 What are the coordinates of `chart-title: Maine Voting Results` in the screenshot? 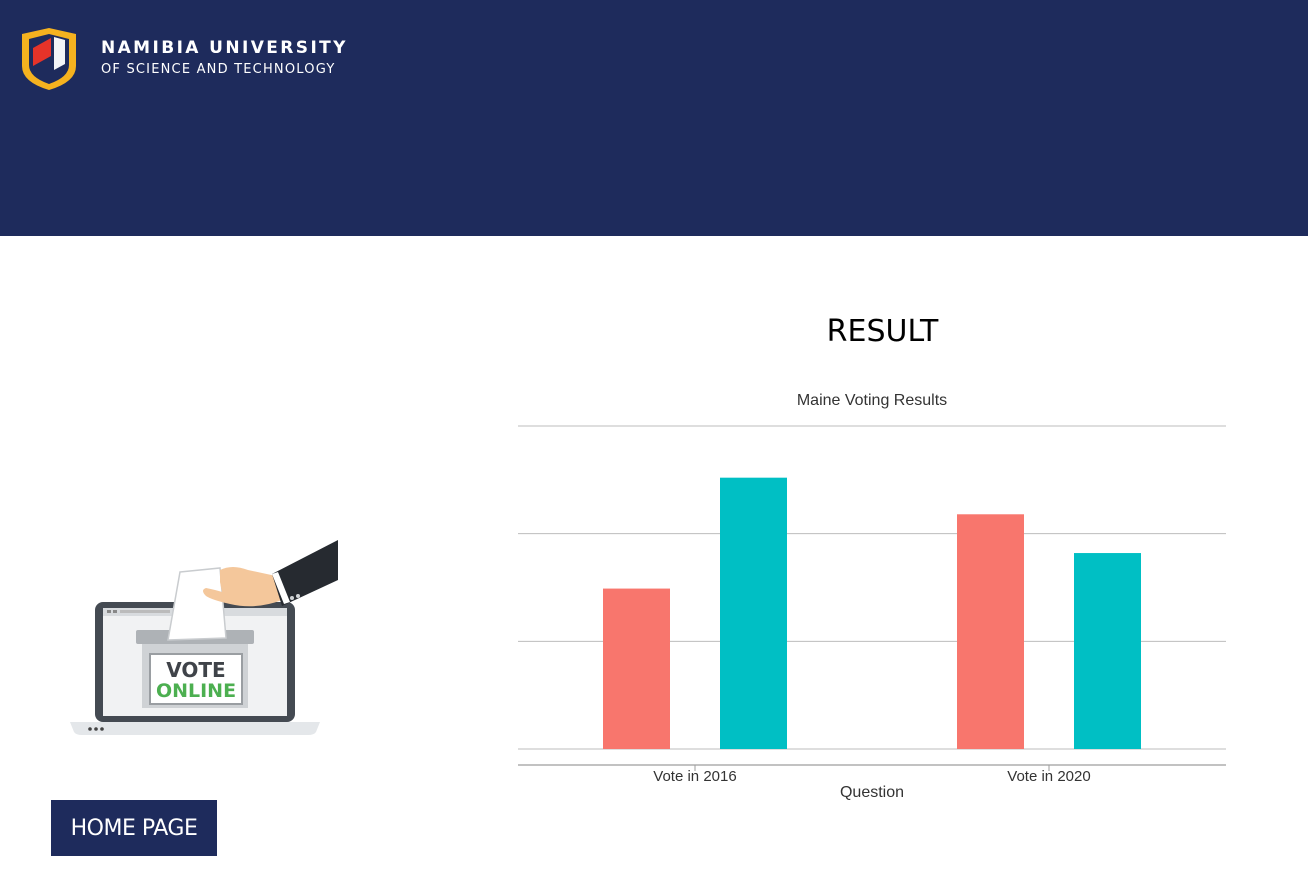 It's located at (872, 400).